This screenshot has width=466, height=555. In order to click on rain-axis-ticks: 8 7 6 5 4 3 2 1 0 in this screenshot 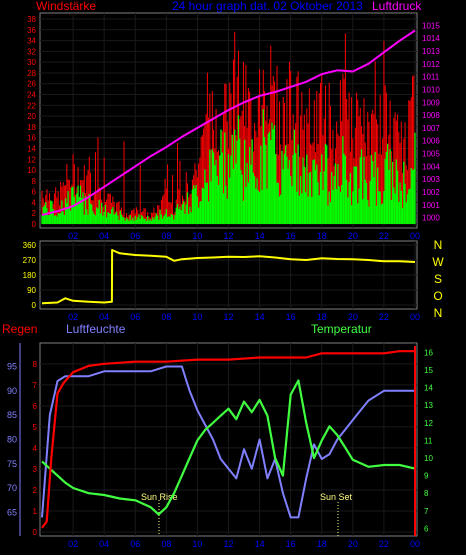, I will do `click(35, 448)`.